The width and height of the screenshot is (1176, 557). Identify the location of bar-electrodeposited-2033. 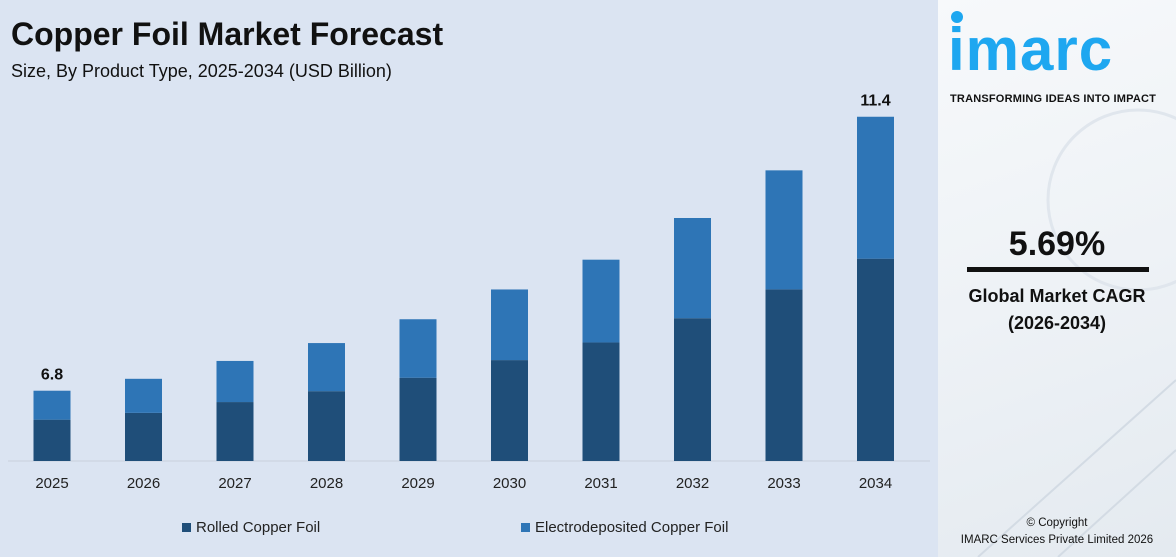
(784, 230).